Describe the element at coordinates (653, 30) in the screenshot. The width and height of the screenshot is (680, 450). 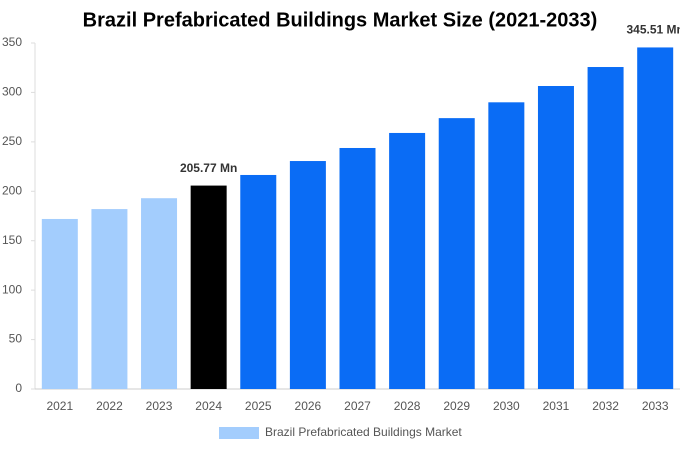
I see `value-label: 345.51 Mn` at that location.